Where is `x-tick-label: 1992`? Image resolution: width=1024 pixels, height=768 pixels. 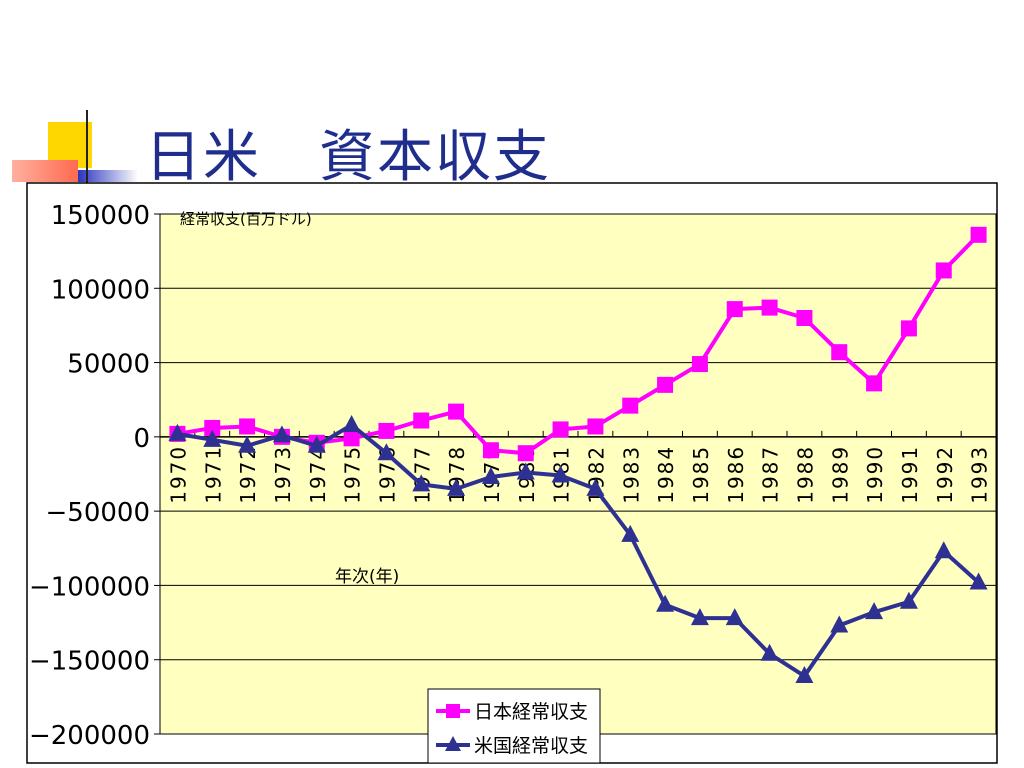 x-tick-label: 1992 is located at coordinates (945, 474).